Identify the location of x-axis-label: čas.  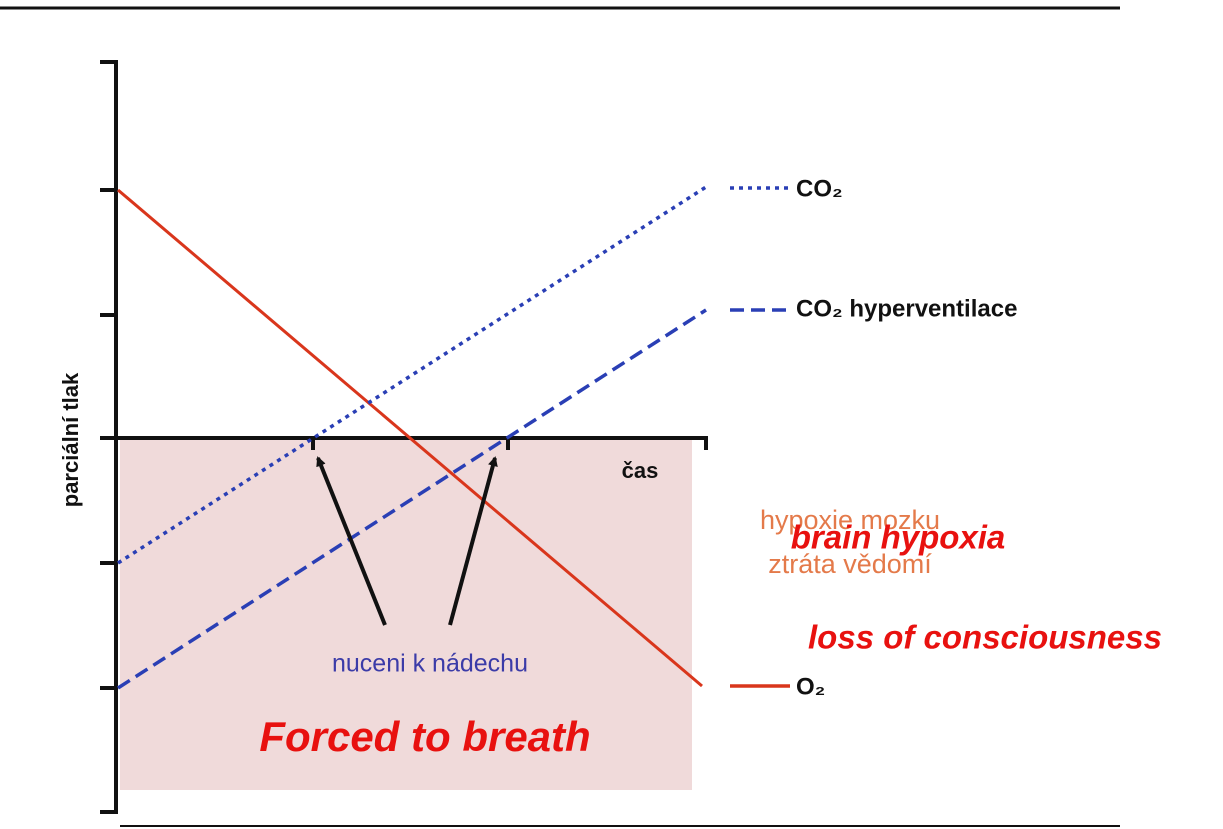
(640, 470).